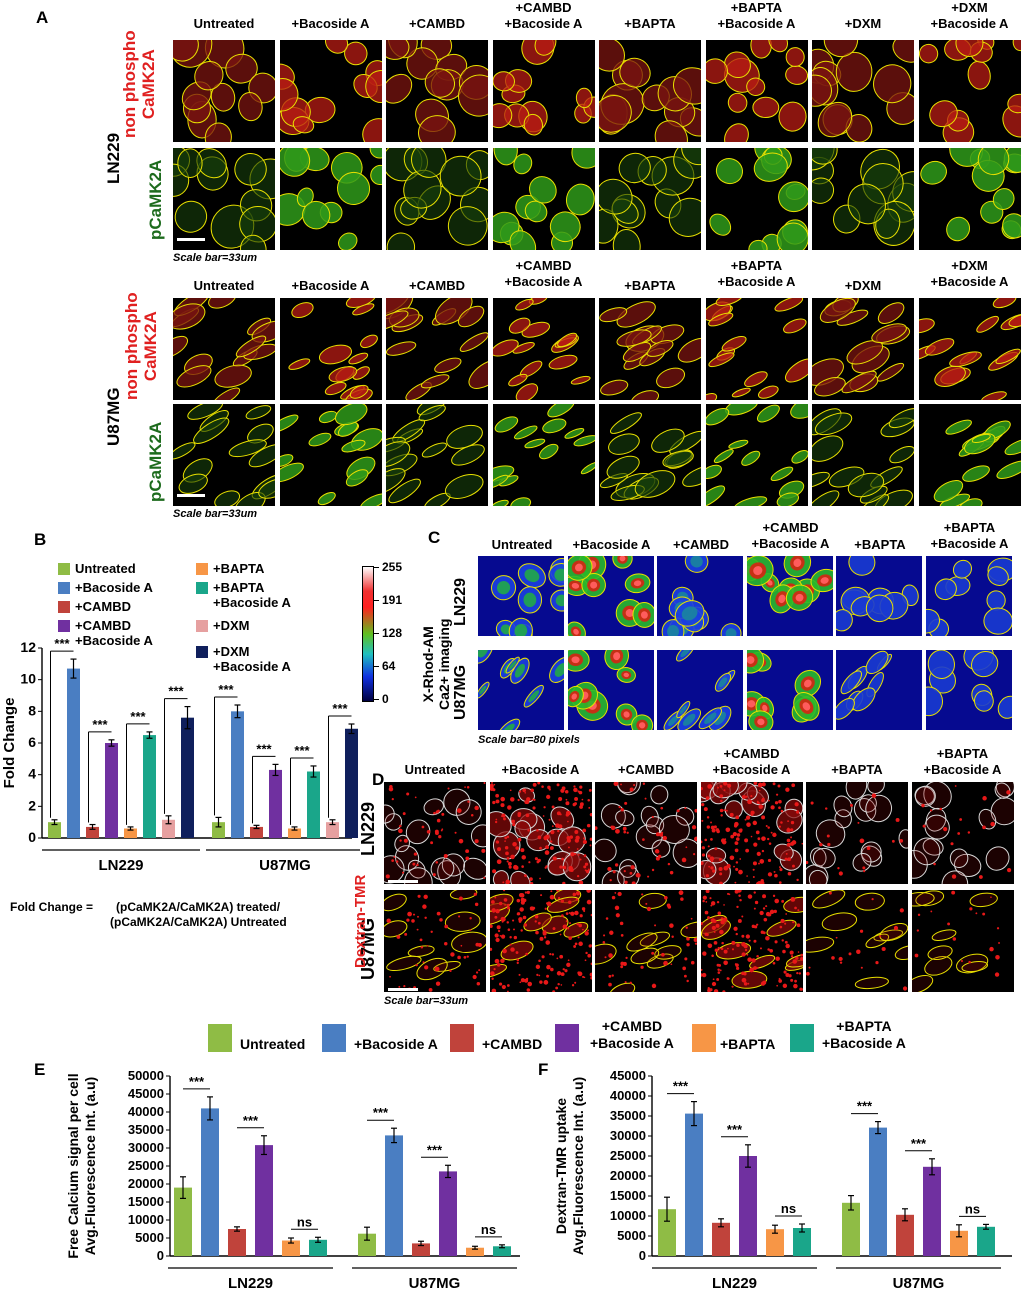 This screenshot has height=1305, width=1021. I want to click on panel-a-cell-line-label: LN229, so click(114, 158).